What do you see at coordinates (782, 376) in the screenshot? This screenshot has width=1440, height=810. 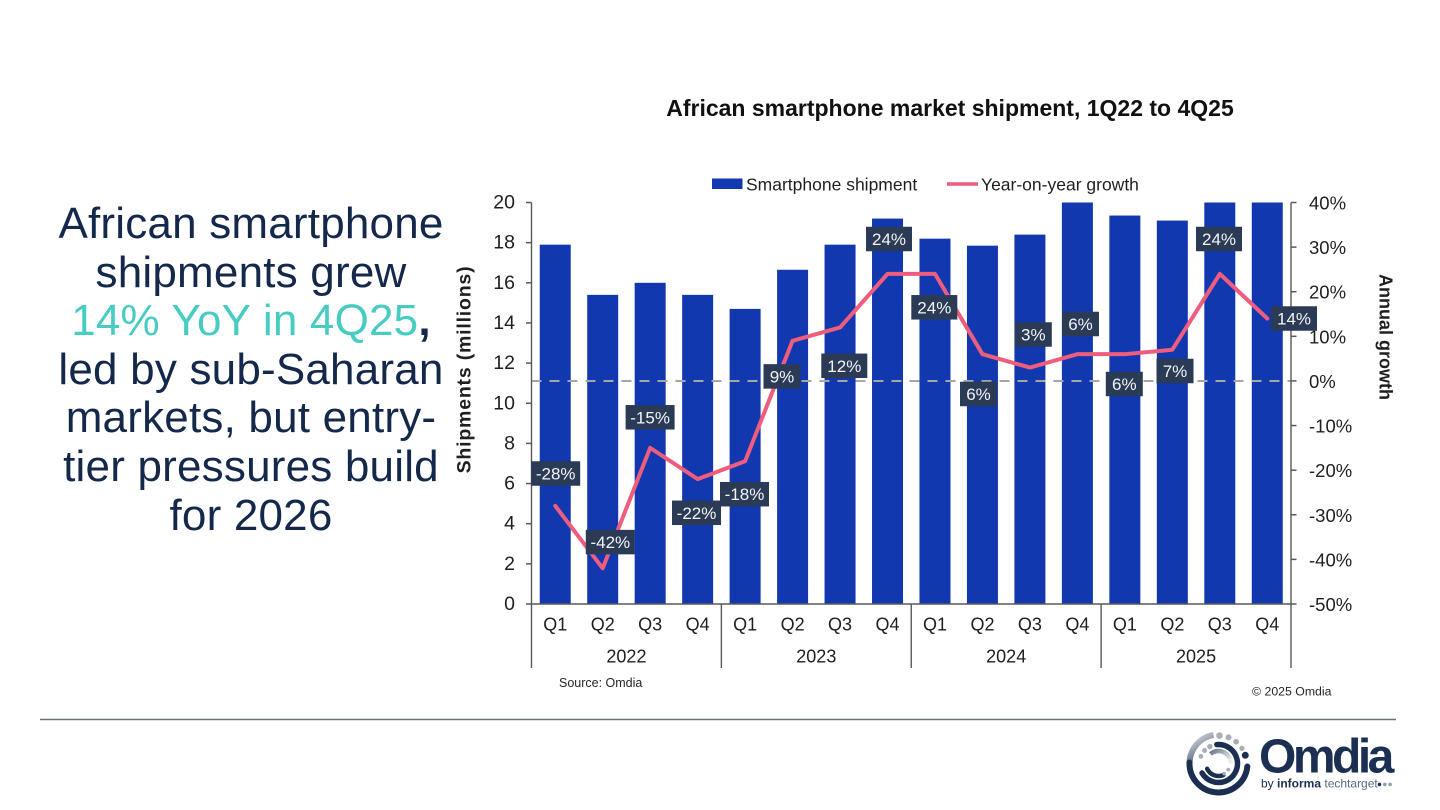 I see `svg-text: 9%` at bounding box center [782, 376].